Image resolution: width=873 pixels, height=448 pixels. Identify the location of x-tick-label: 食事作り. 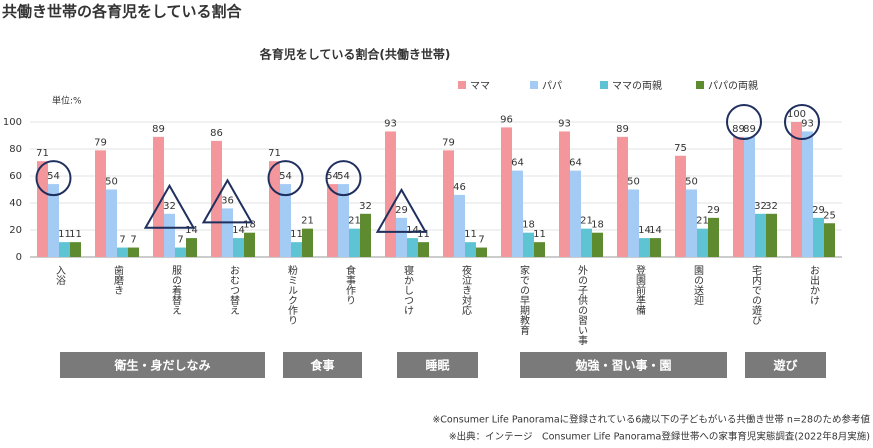
(350, 284).